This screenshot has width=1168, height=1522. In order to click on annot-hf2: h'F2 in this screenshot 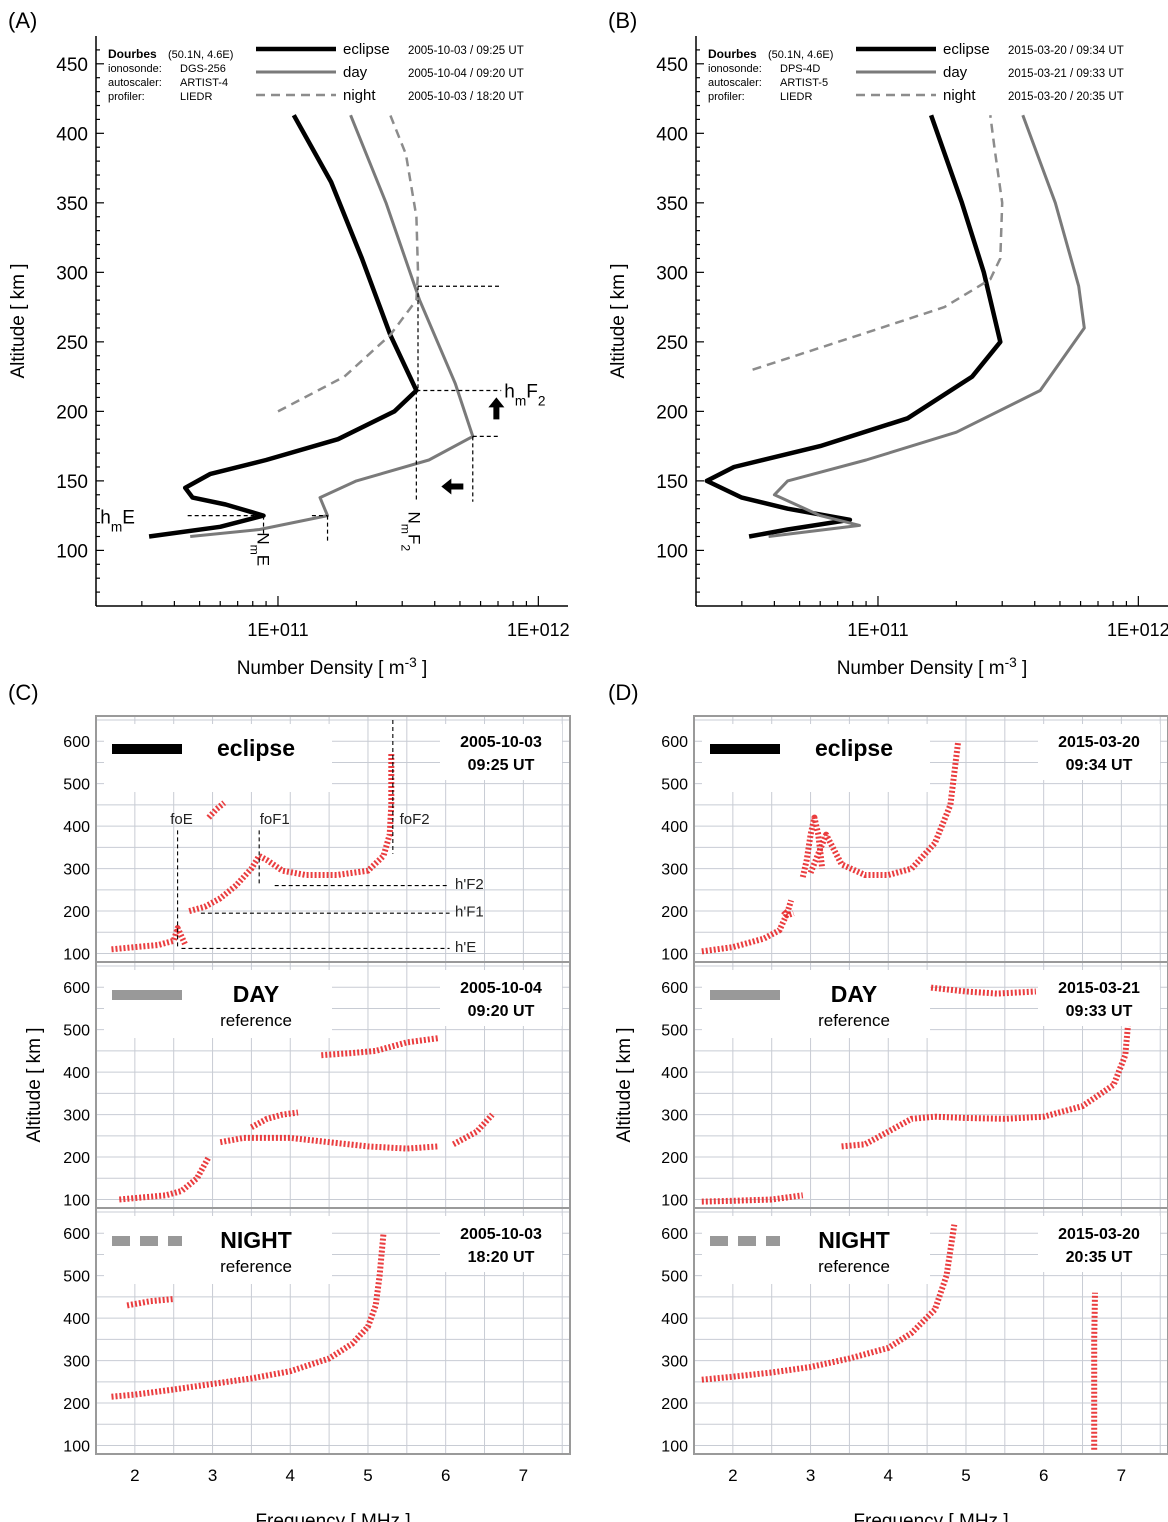, I will do `click(469, 884)`.